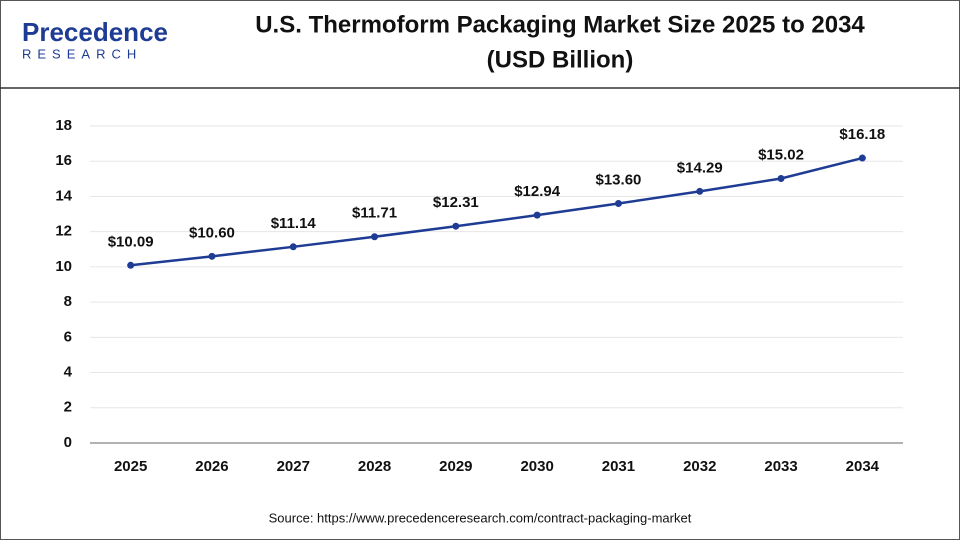 This screenshot has width=960, height=540. Describe the element at coordinates (699, 466) in the screenshot. I see `x-tick-label: 2032` at that location.